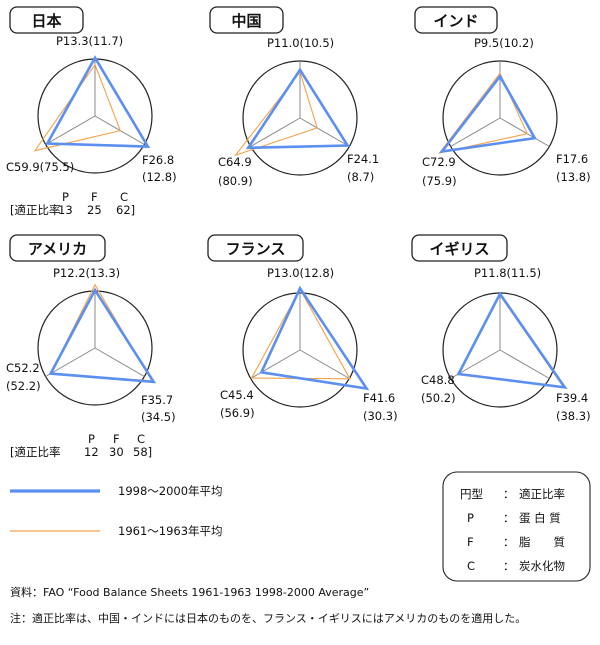 Image resolution: width=600 pixels, height=645 pixels. Describe the element at coordinates (81, 445) in the screenshot. I see `ratio-block-usa: P F C [適正比率 12 30 58]` at that location.